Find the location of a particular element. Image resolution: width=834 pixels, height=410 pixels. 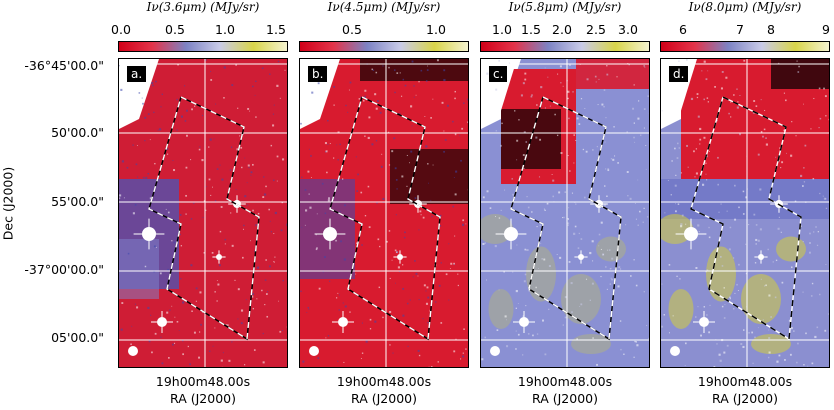

cbar-tick-a-3: 1.5 is located at coordinates (276, 29).